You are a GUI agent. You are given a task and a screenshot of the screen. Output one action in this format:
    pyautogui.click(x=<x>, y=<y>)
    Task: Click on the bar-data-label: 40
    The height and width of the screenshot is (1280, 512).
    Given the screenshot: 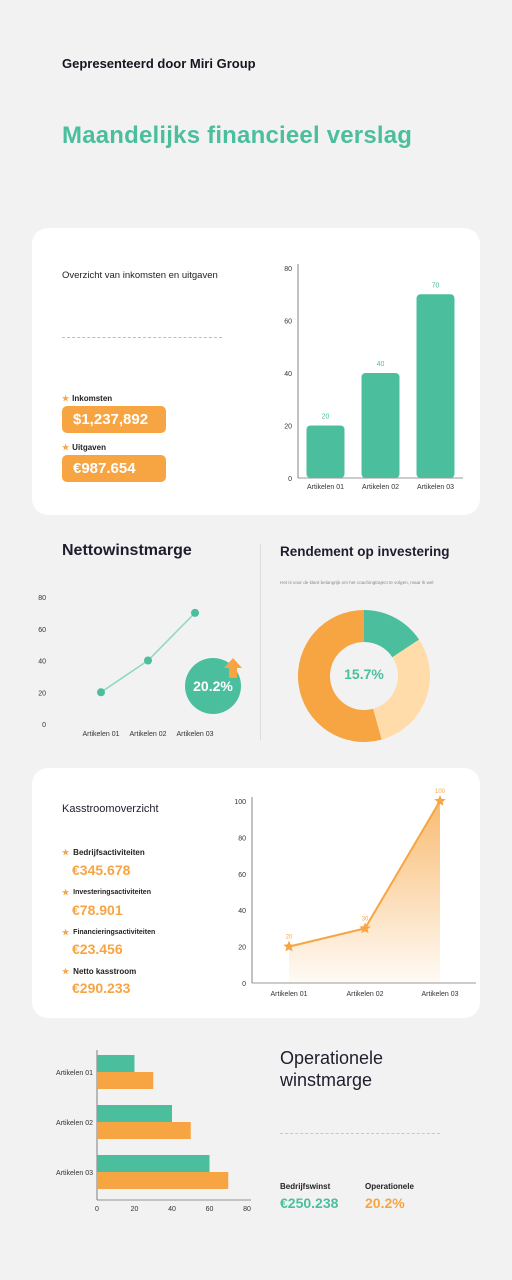 What is the action you would take?
    pyautogui.click(x=381, y=364)
    